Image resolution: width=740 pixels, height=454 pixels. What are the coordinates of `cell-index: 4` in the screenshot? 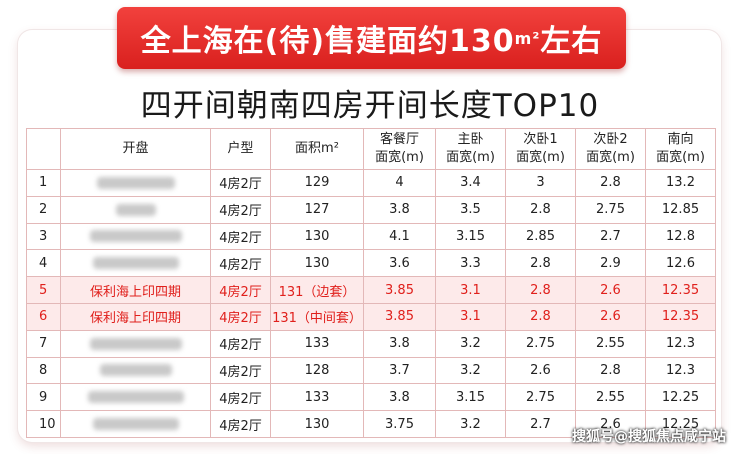 It's located at (43, 263).